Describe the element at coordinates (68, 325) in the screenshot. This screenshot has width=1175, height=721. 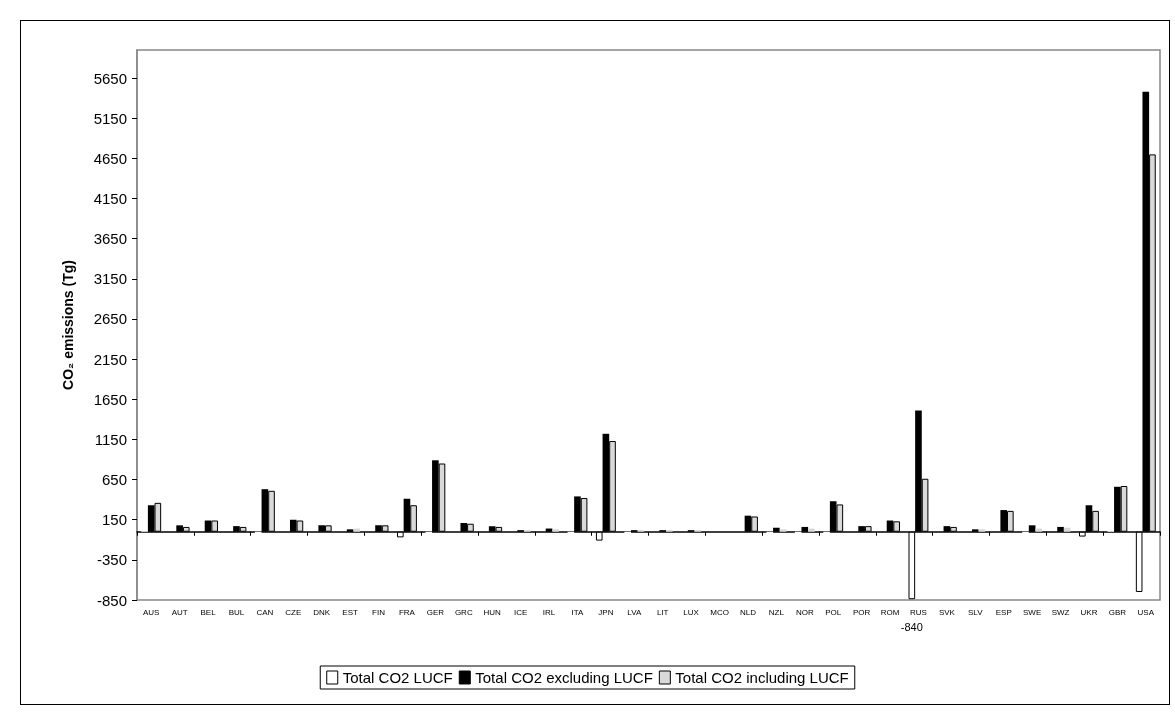
I see `y-axis-title: CO₂ emissions (Tg)` at that location.